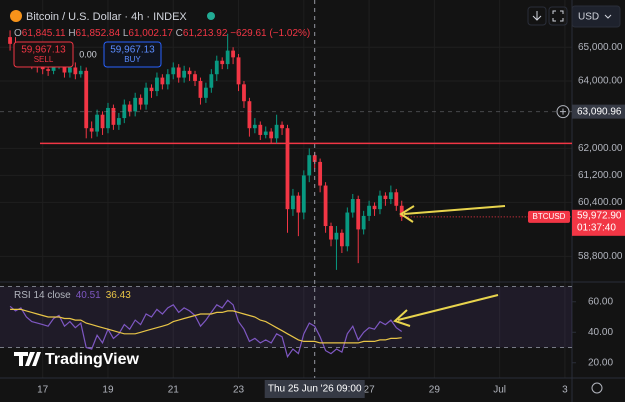 This screenshot has width=625, height=402. What do you see at coordinates (600, 47) in the screenshot?
I see `y-tick-label: 65,000.00` at bounding box center [600, 47].